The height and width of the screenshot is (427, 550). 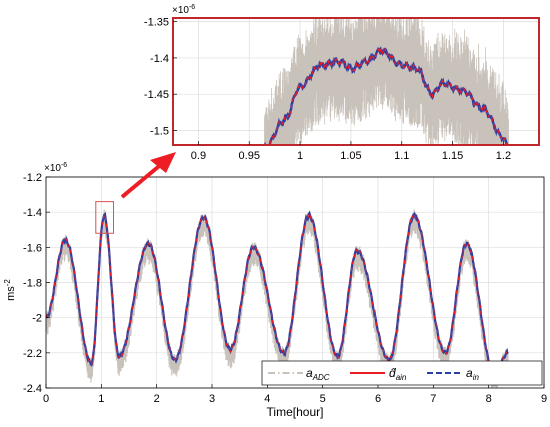 What do you see at coordinates (32, 284) in the screenshot?
I see `main-y-tick-label: -1.8` at bounding box center [32, 284].